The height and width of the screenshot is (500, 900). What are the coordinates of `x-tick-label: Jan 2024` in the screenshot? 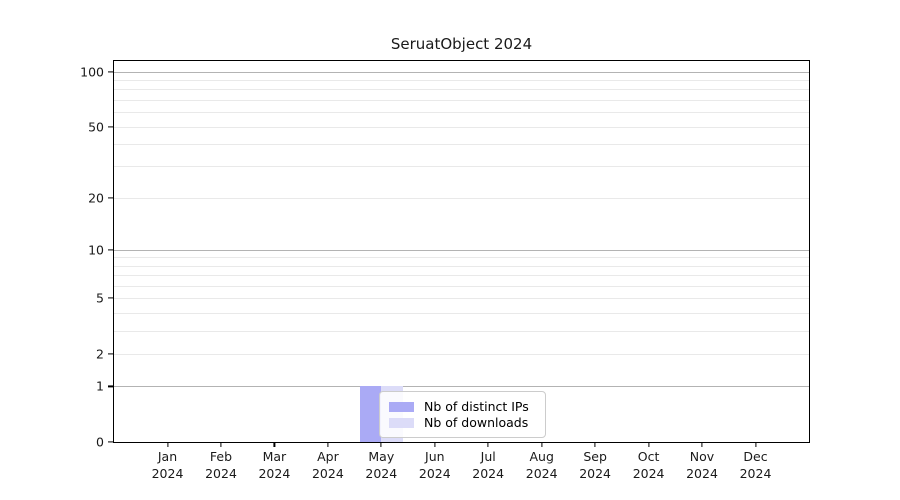 It's located at (168, 466).